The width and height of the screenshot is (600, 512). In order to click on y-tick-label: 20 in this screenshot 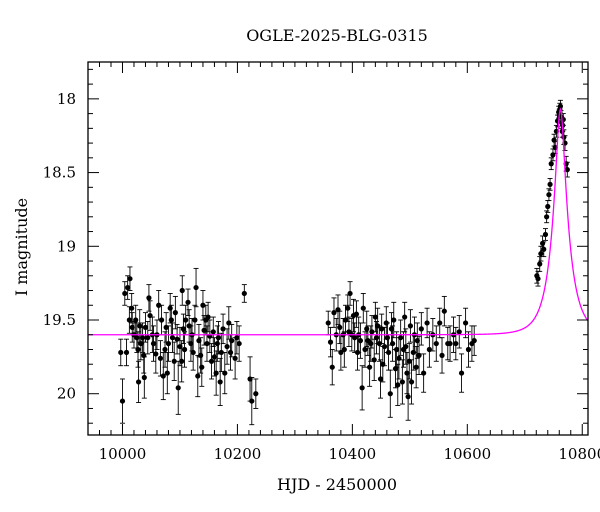, I will do `click(66, 394)`.